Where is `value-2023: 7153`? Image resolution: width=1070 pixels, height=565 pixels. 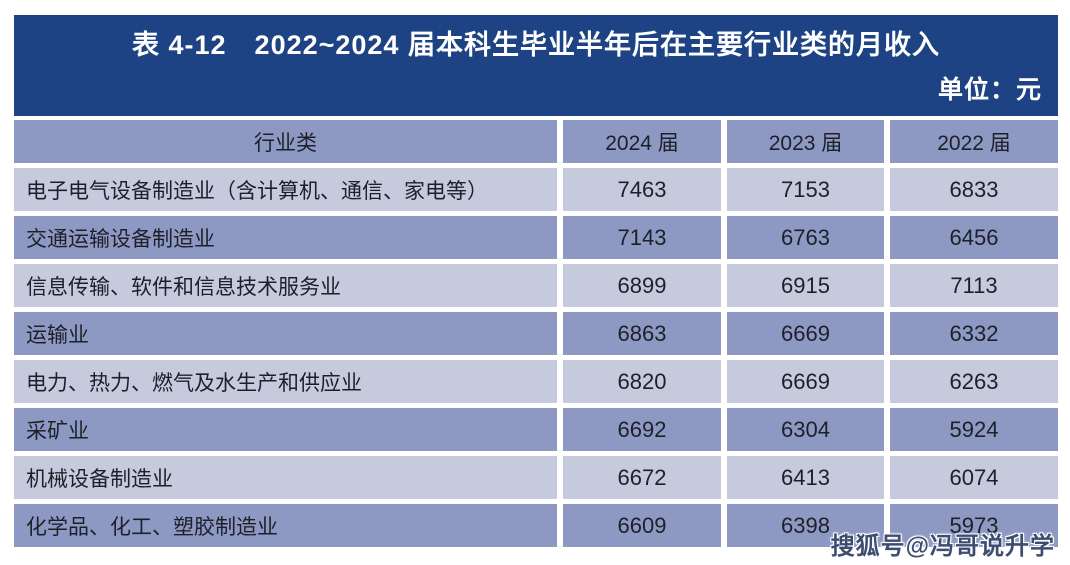
value-2023: 7153 is located at coordinates (805, 189).